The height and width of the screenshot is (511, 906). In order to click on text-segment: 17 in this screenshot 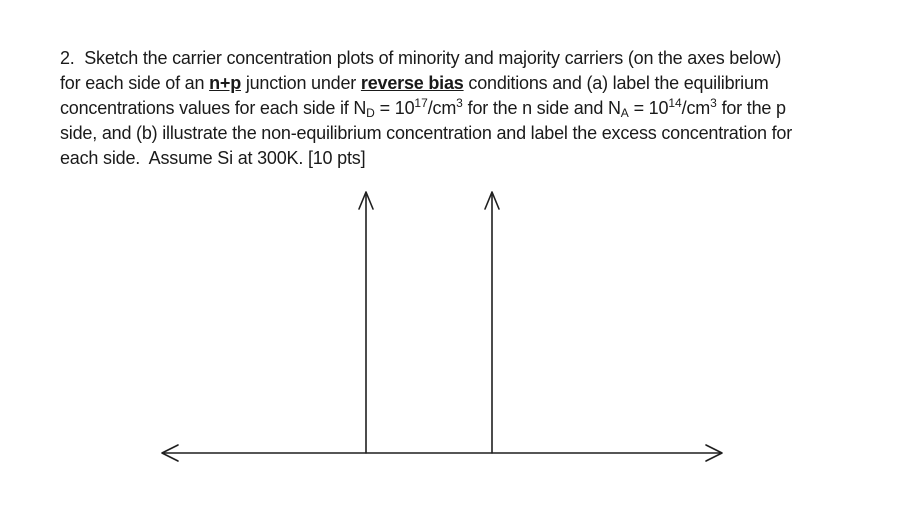, I will do `click(421, 103)`.